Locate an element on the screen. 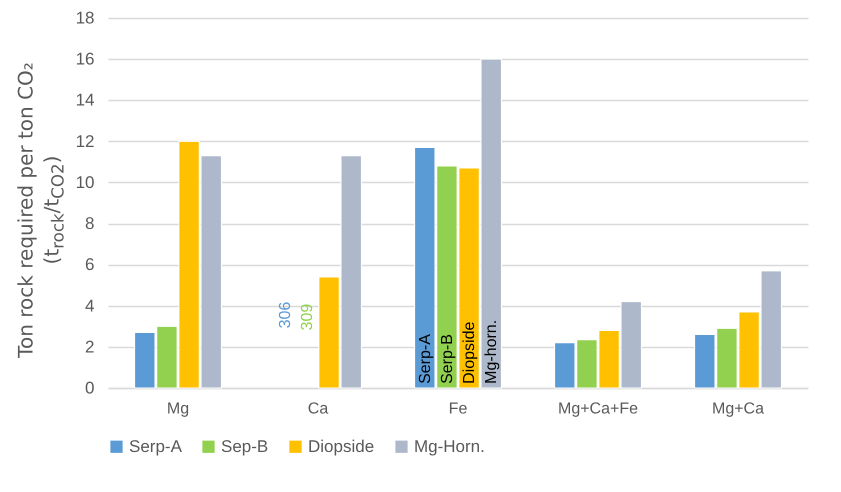  annotation: Diopside is located at coordinates (469, 353).